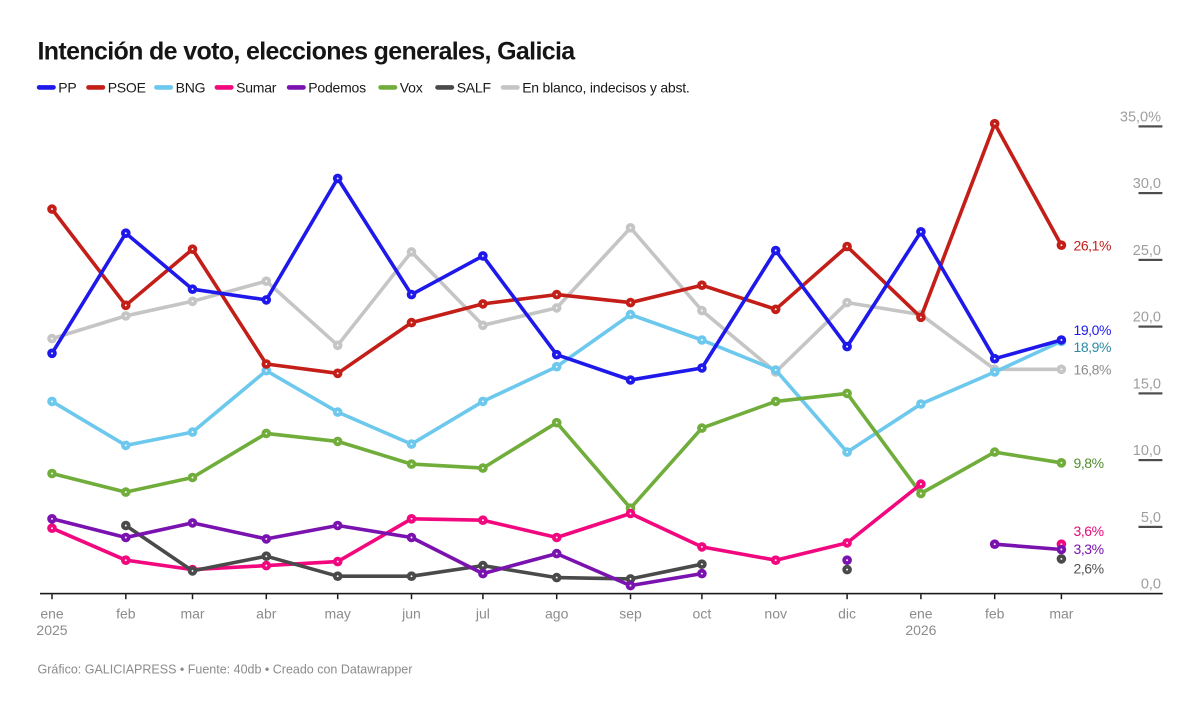  Describe the element at coordinates (67, 88) in the screenshot. I see `svg-text: PP` at that location.